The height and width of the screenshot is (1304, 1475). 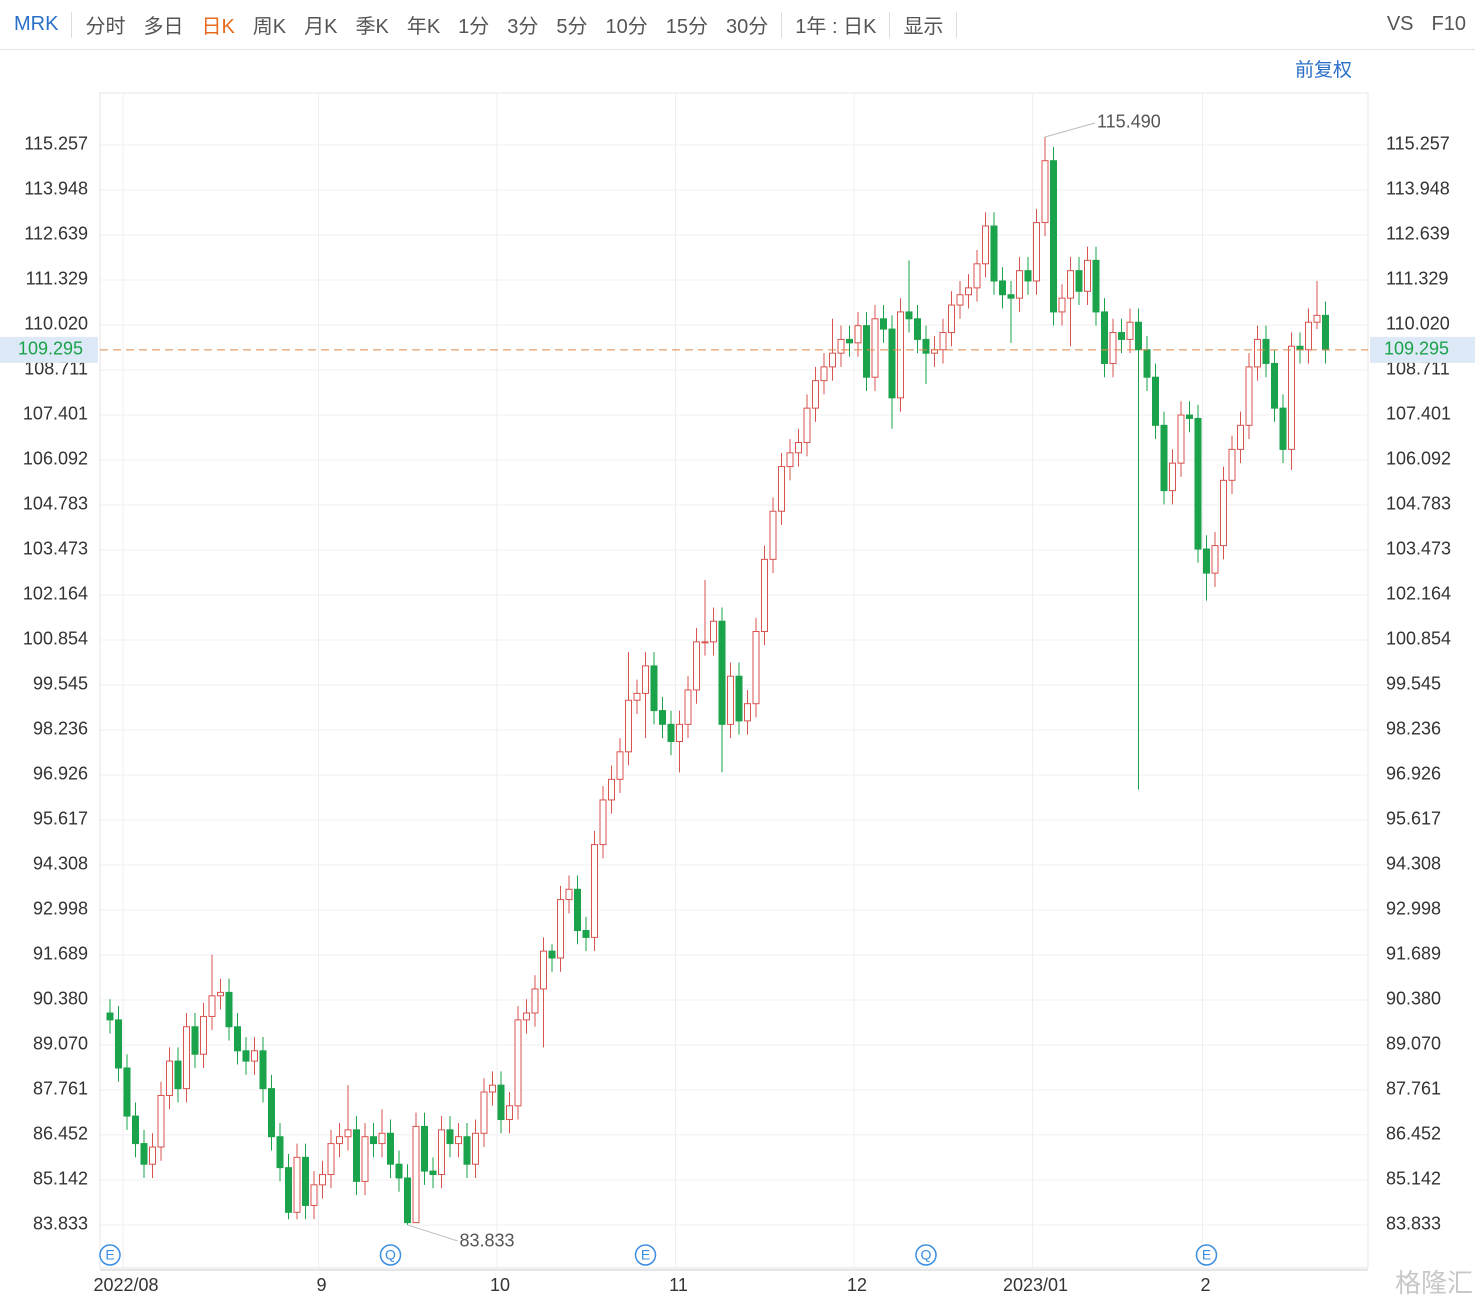 I want to click on period-tab: 1分, so click(x=474, y=27).